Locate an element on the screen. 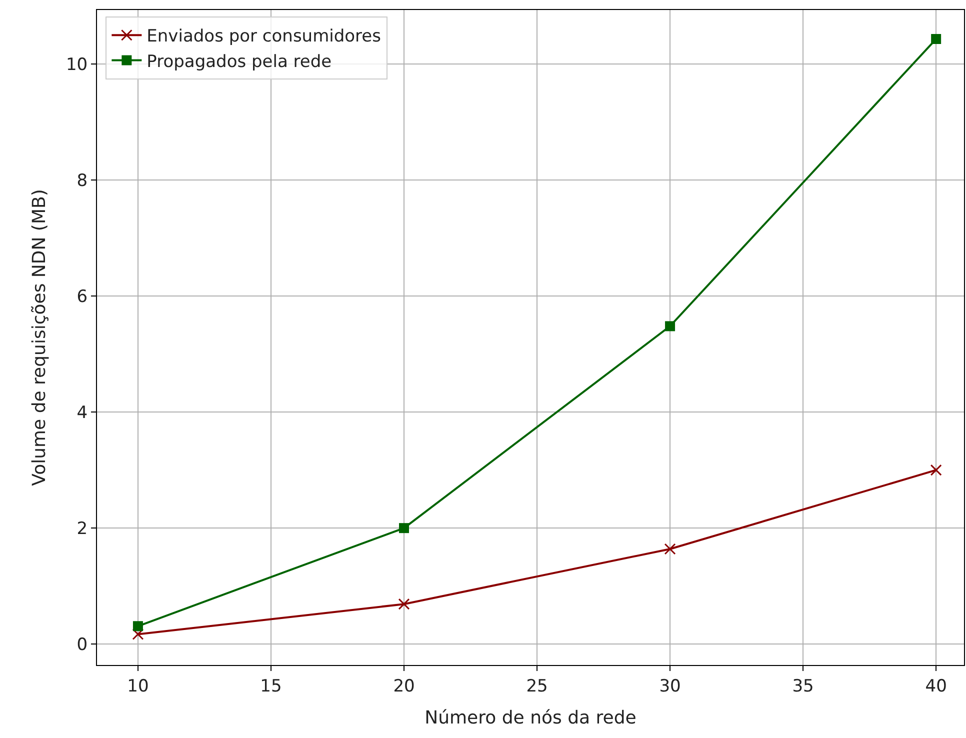  x-axis-title: Número de nós da rede is located at coordinates (530, 718).